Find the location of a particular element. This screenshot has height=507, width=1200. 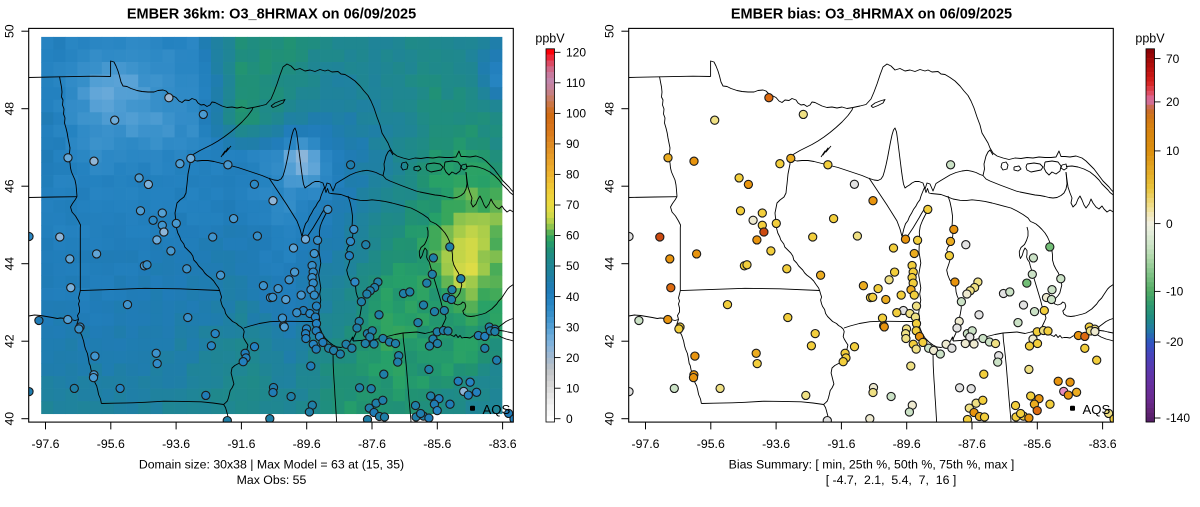

svg-text: -20 is located at coordinates (1175, 342).